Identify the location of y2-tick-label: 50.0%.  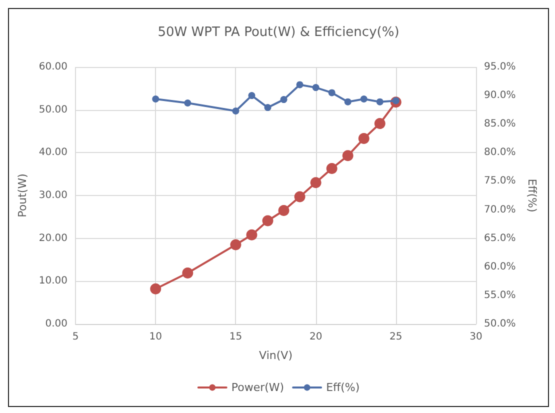
(500, 324).